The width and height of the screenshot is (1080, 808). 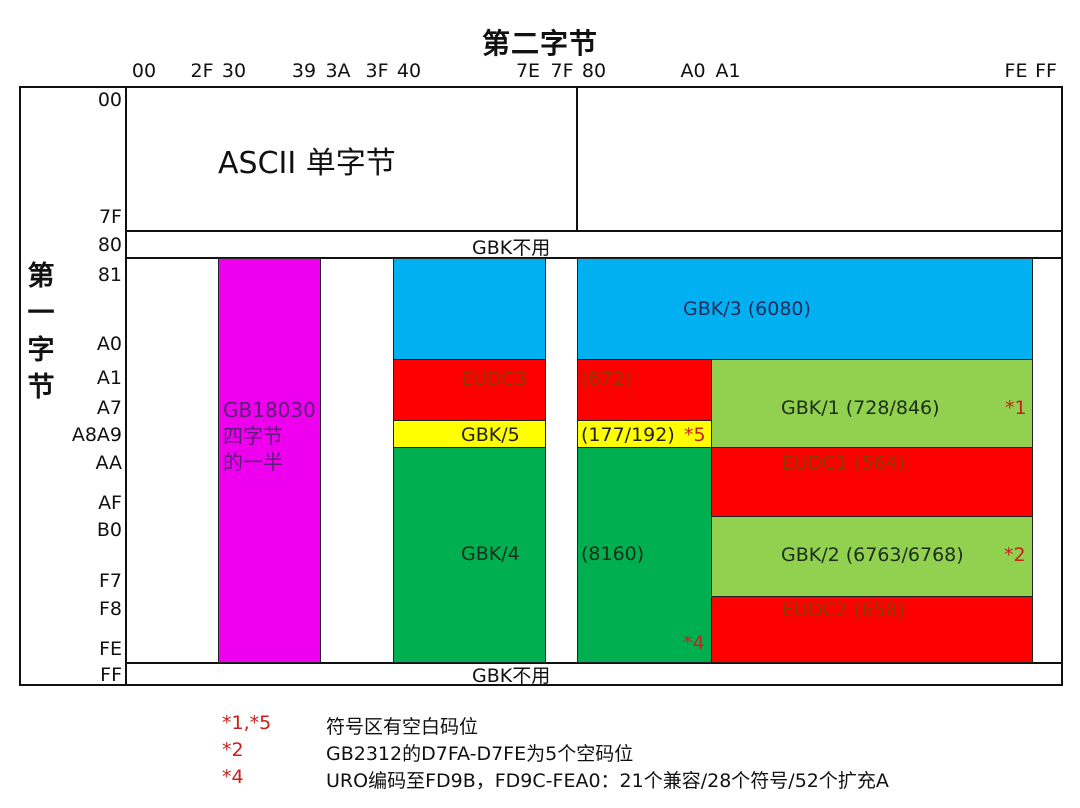 I want to click on col-tick: FE, so click(x=1016, y=71).